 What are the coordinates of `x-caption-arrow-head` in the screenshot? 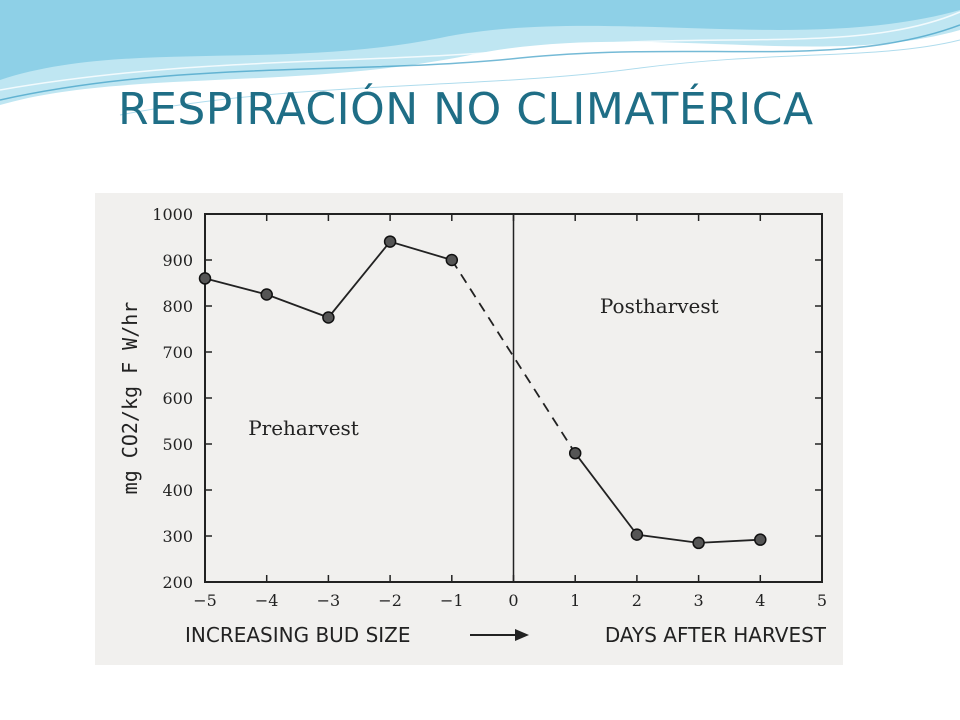 It's located at (522, 635).